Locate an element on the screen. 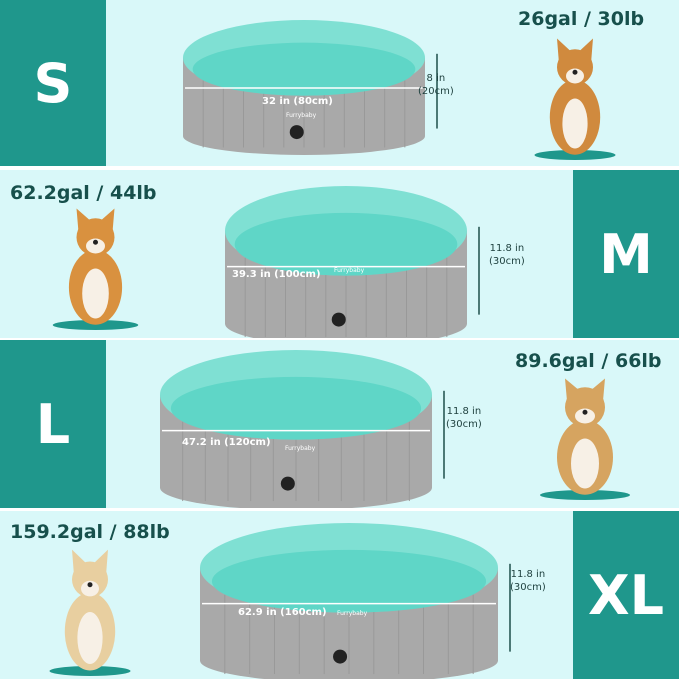 The image size is (679, 679). pool-small is located at coordinates (310, 87).